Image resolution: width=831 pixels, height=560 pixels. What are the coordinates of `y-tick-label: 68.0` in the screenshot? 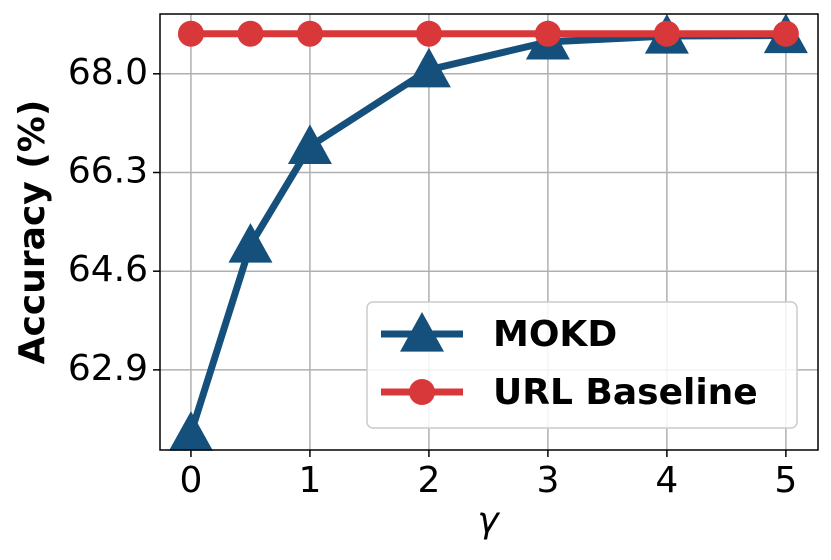 It's located at (108, 72).